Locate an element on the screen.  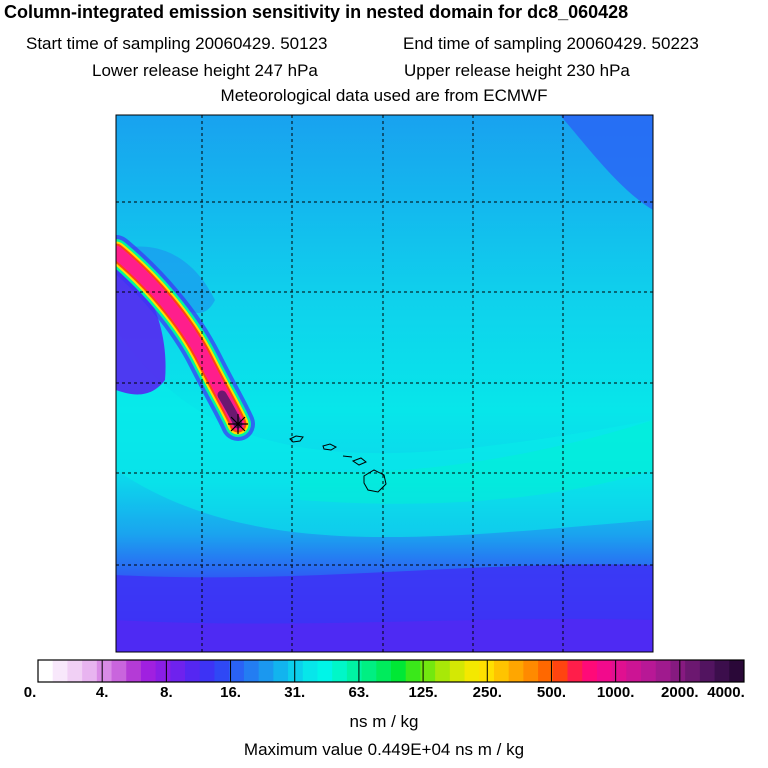
max-value-label: Maximum value 0.449E+04 ns m / kg is located at coordinates (384, 749).